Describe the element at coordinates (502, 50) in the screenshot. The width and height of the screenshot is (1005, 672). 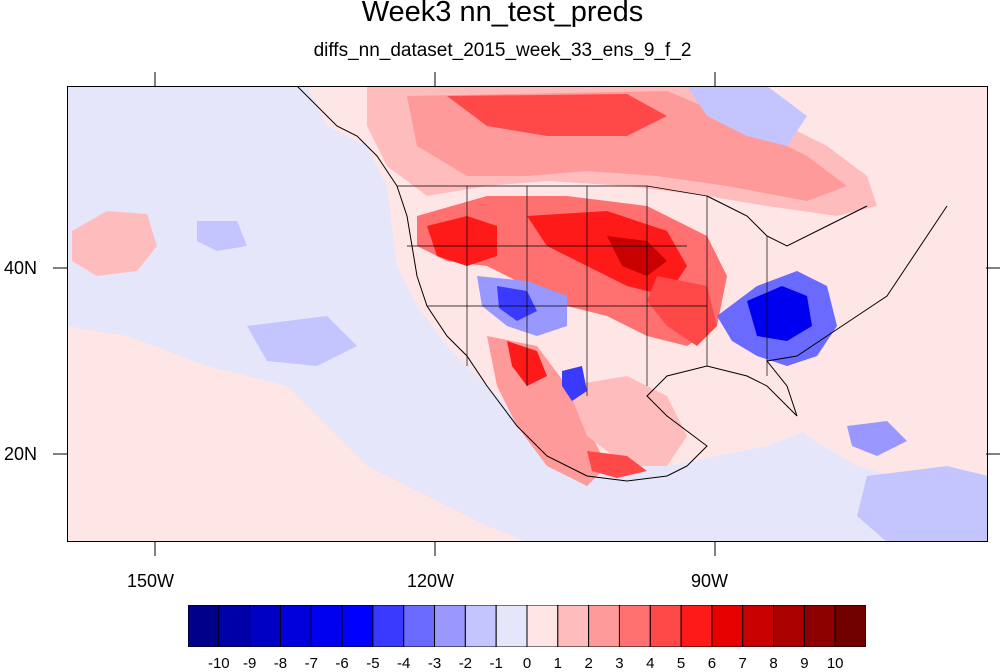
I see `map-subtitle: diffs_nn_dataset_2015_week_33_ens_9_f_2` at that location.